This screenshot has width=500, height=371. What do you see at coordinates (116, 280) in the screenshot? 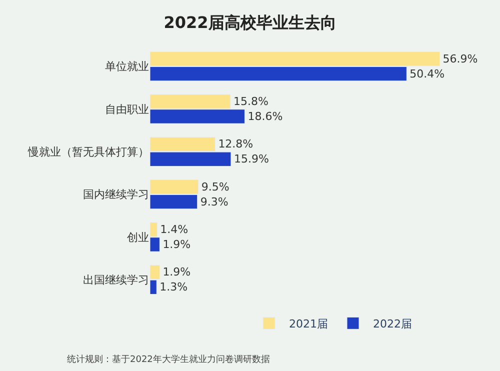
I see `y-tick-label: 出国继续学习` at bounding box center [116, 280].